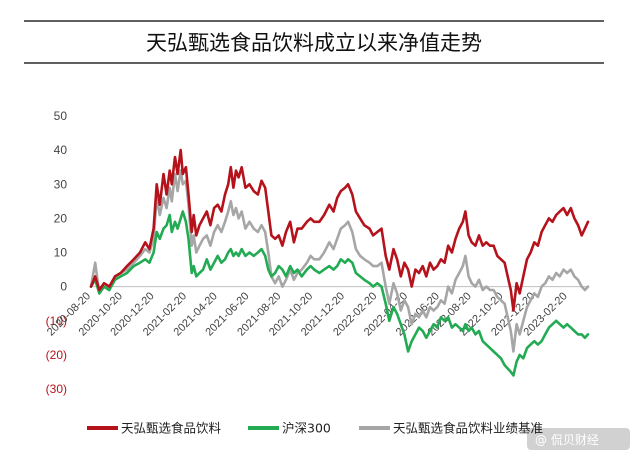 Image resolution: width=640 pixels, height=462 pixels. I want to click on legend: 天弘甄选食品饮料 沪深300 天弘甄选食品饮料业绩基准, so click(315, 428).